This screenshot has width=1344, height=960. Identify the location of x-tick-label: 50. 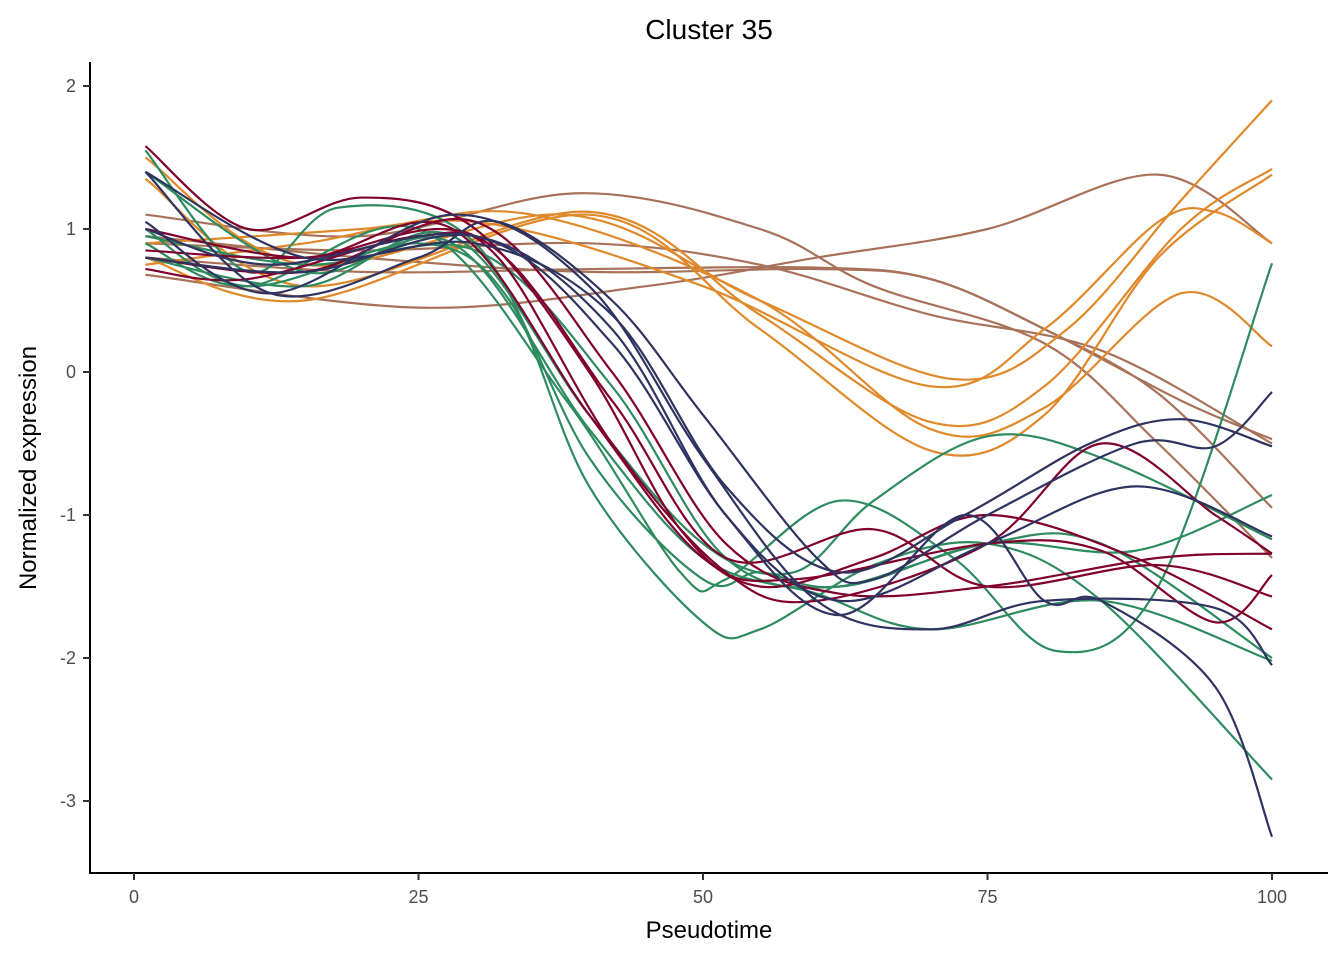
(703, 897).